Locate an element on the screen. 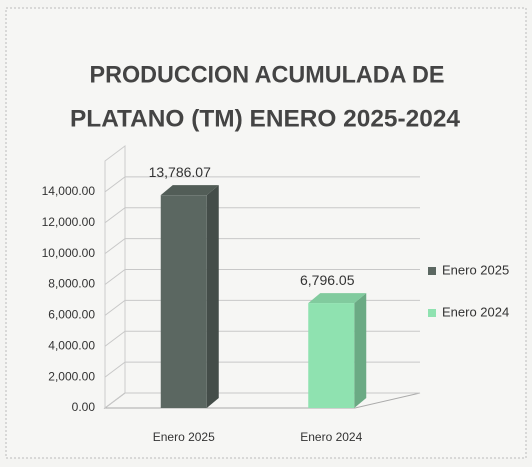 The image size is (532, 467). y-tick-label: 6,000.00 is located at coordinates (71, 315).